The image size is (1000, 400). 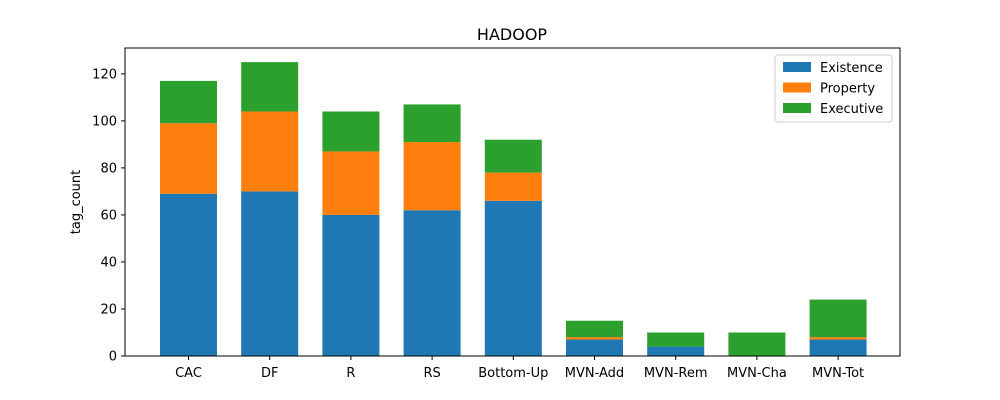 I want to click on y-tick-label: 80, so click(x=108, y=168).